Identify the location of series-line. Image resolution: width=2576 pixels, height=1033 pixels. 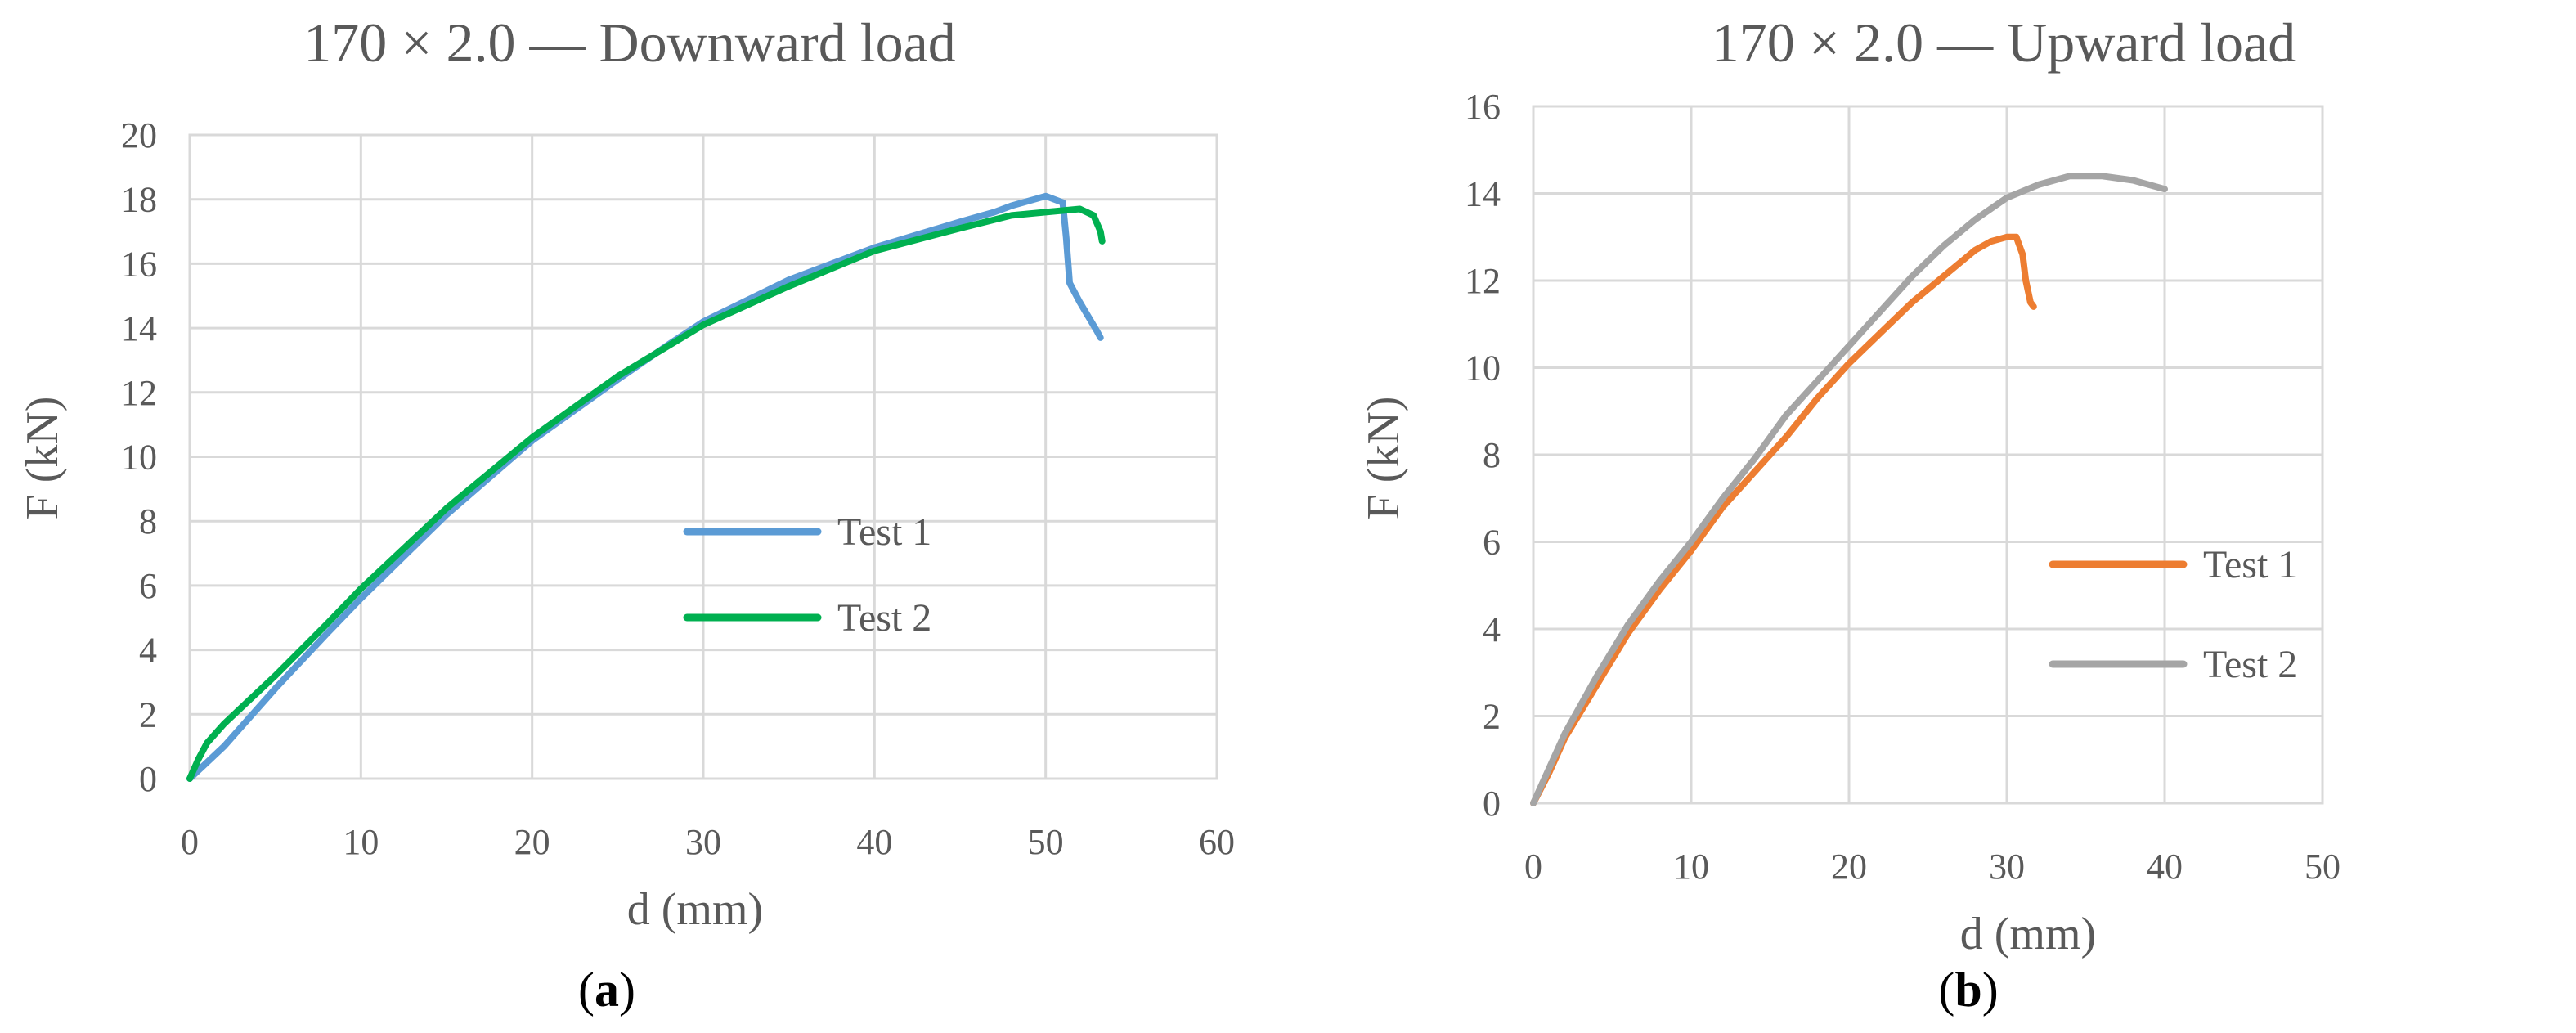
(1783, 519).